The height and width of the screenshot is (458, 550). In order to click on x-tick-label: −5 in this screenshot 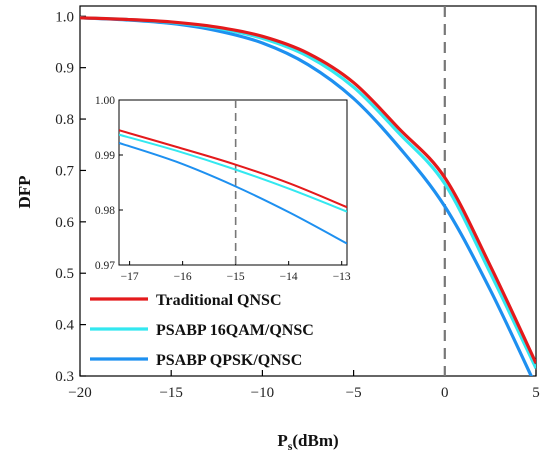, I will do `click(354, 393)`.